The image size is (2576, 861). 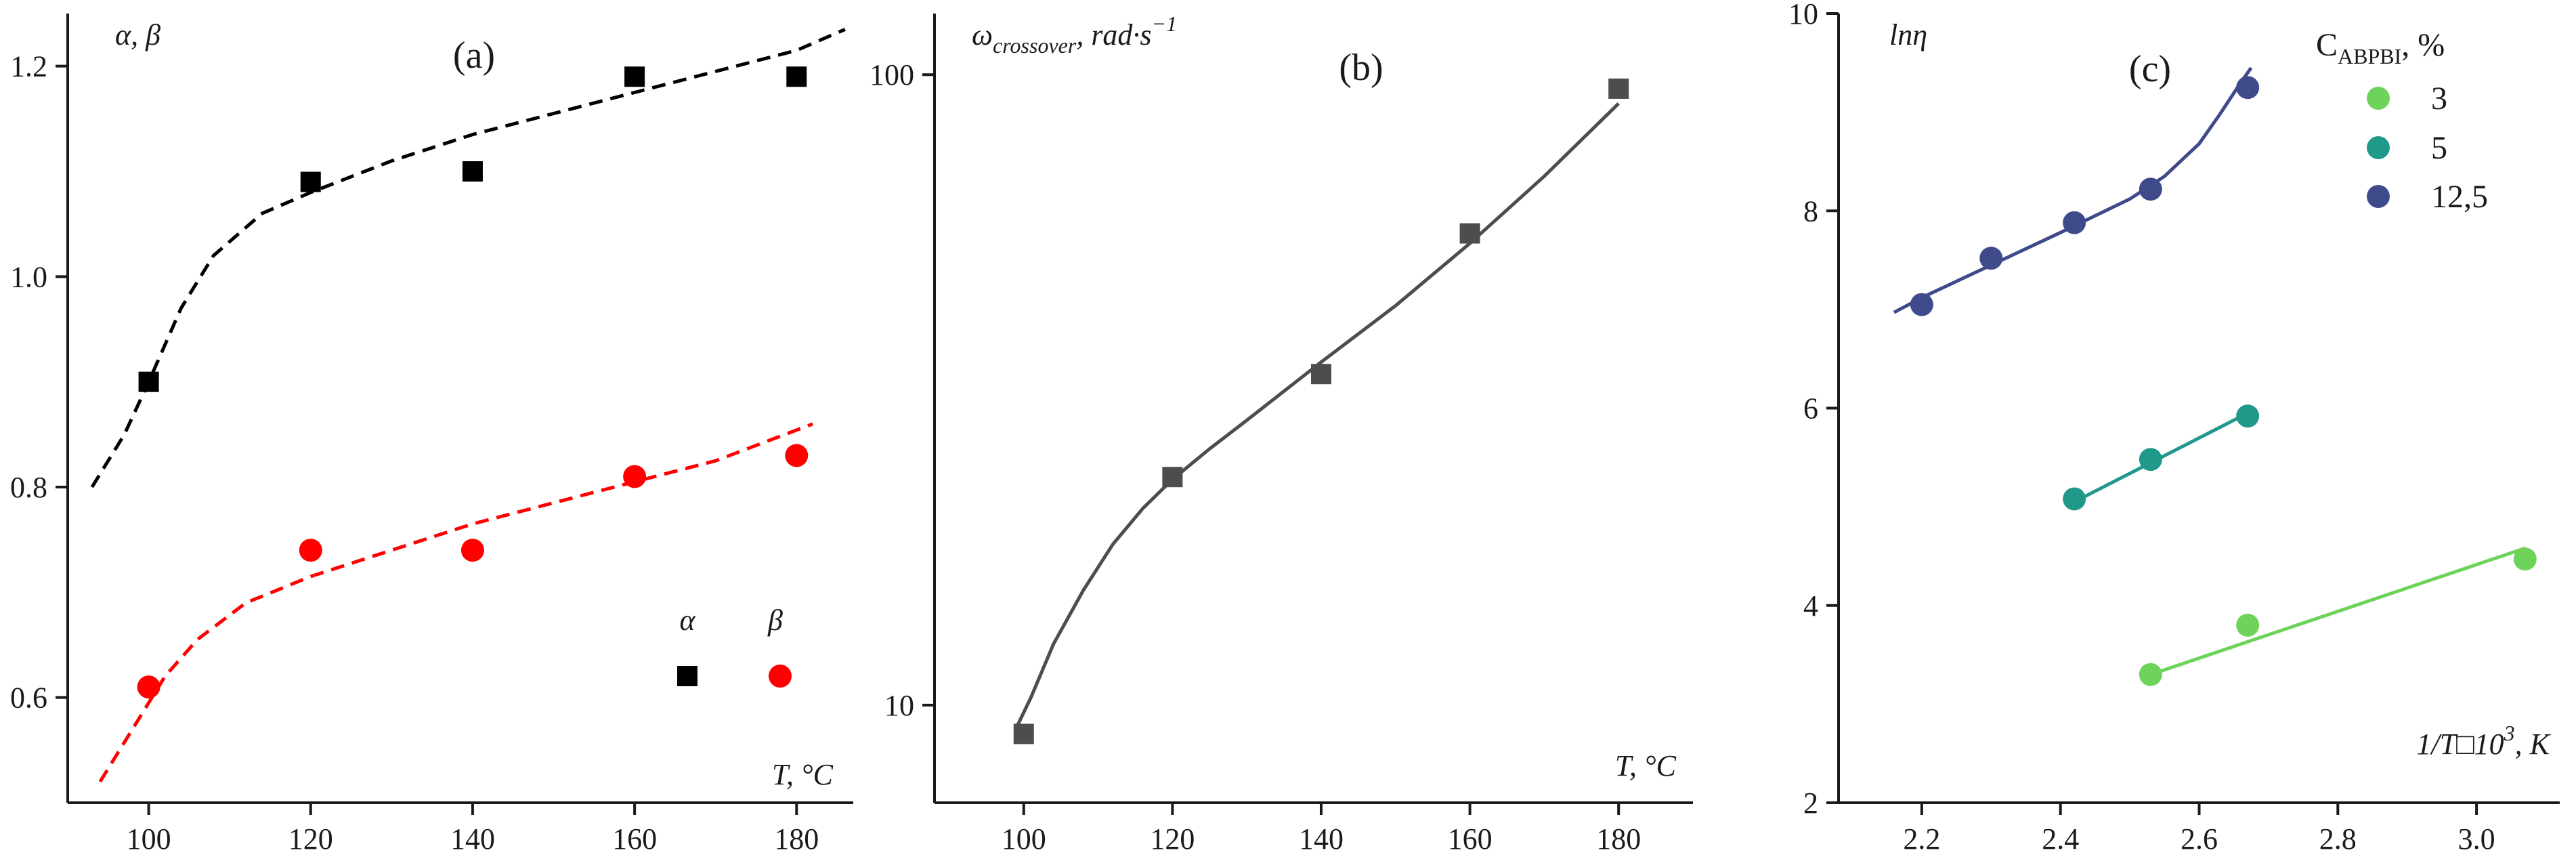 I want to click on y-tick-label: 2, so click(x=1810, y=803).